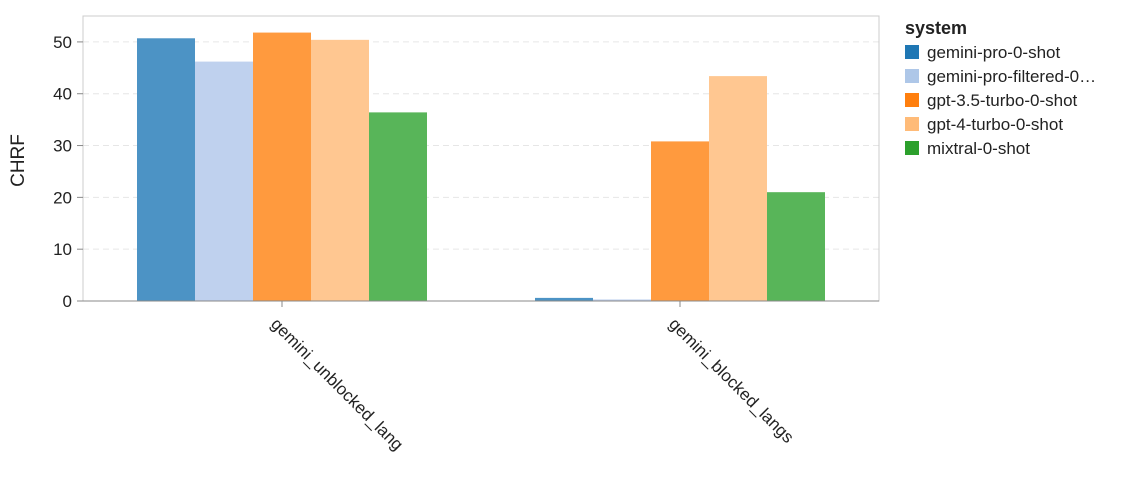 This screenshot has width=1136, height=478. I want to click on y-tick-label: 20, so click(62, 197).